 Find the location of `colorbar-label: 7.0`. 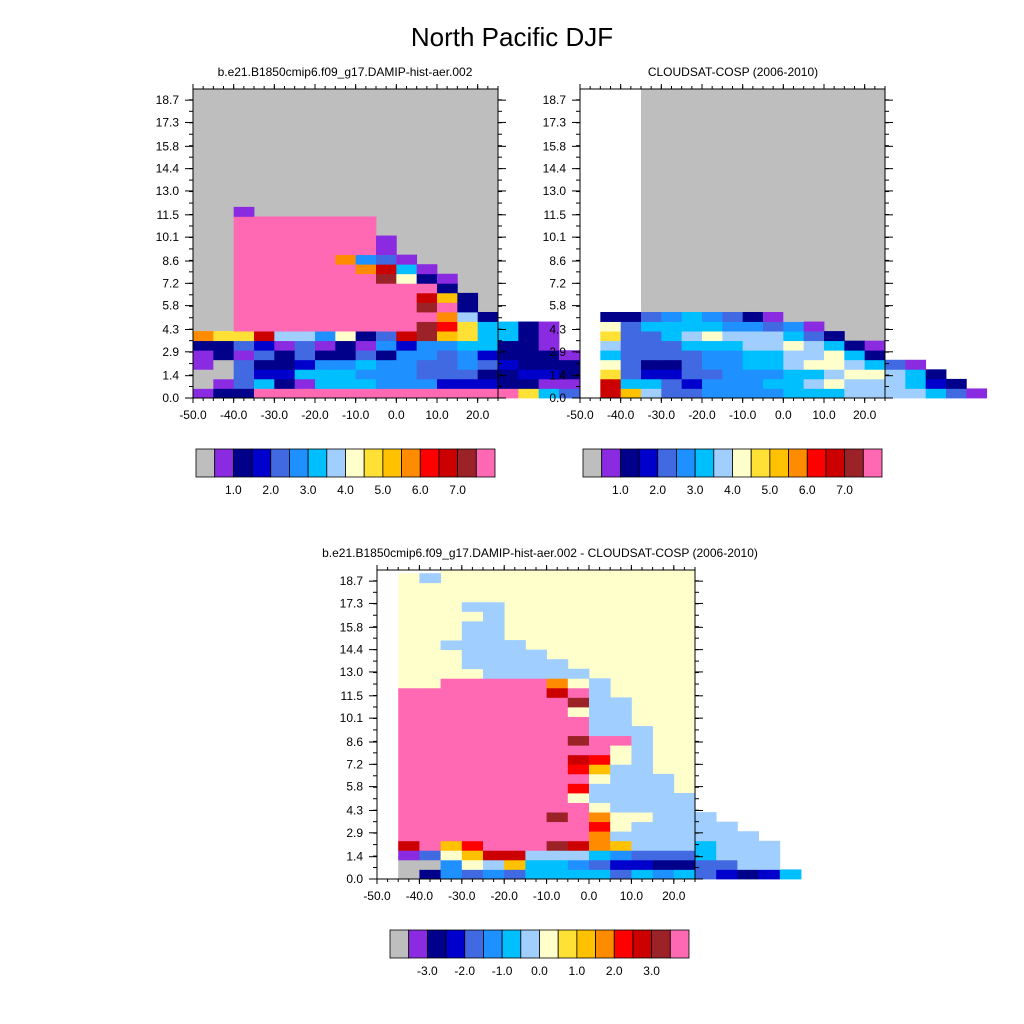

colorbar-label: 7.0 is located at coordinates (457, 490).